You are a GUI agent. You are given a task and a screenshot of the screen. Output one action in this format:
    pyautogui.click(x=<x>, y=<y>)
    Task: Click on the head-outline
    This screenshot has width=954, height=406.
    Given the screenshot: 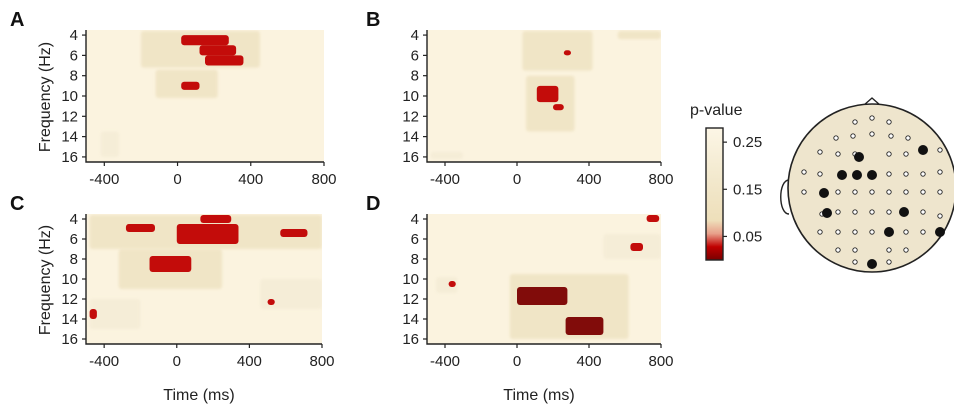 What is the action you would take?
    pyautogui.click(x=870, y=188)
    